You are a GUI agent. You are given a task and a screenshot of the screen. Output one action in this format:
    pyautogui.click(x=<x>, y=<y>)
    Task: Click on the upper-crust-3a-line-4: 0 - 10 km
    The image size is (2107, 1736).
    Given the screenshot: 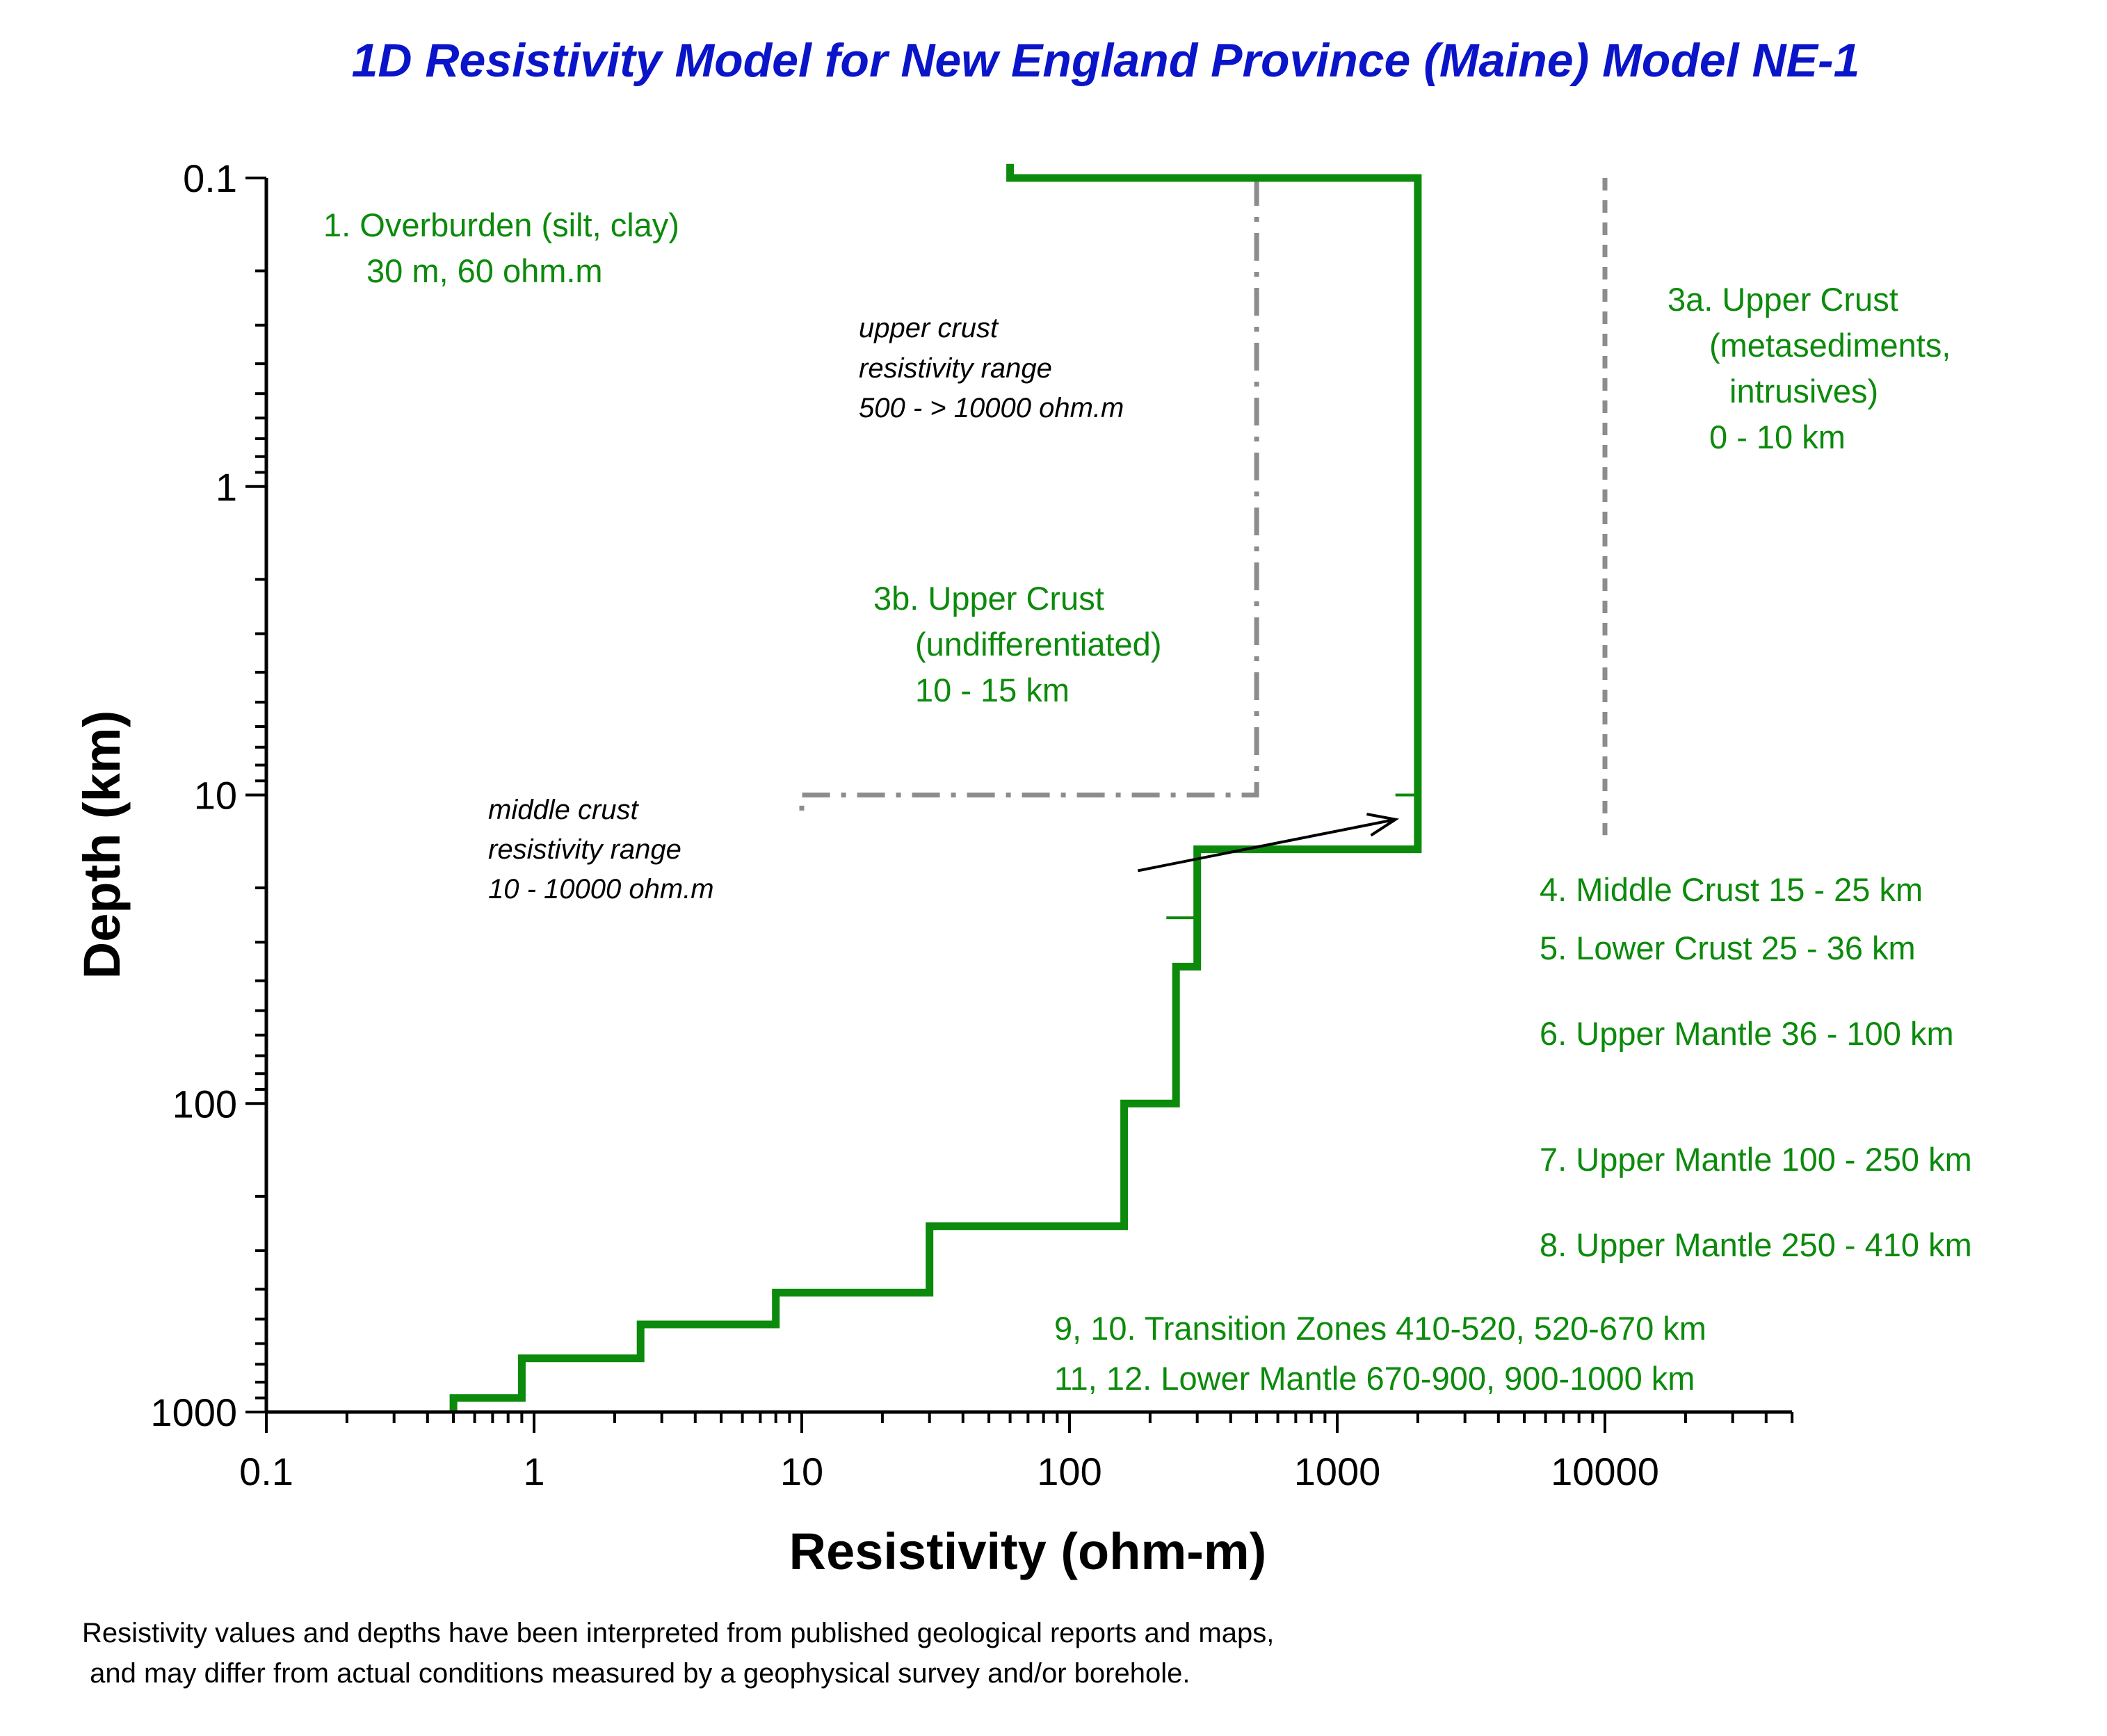 What is the action you would take?
    pyautogui.click(x=1777, y=437)
    